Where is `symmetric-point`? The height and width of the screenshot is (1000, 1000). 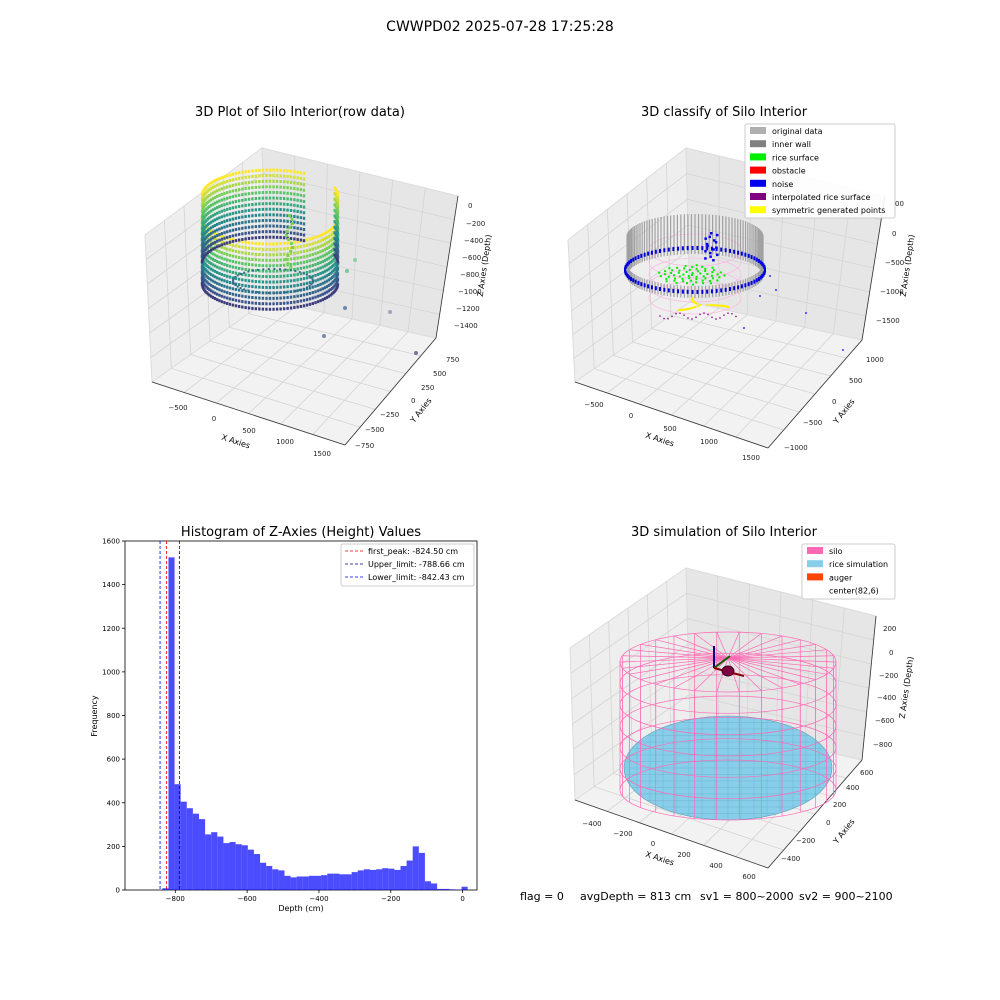
symmetric-point is located at coordinates (679, 310).